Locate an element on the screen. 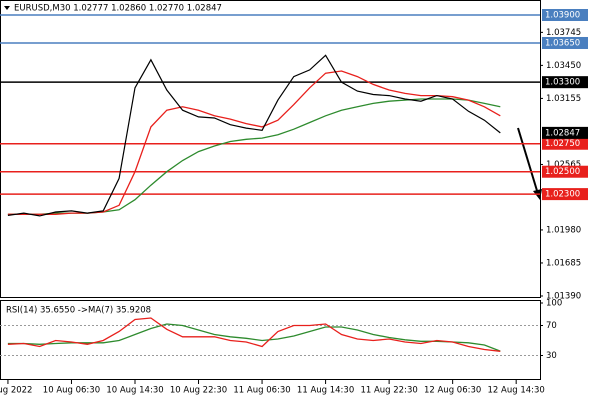 This screenshot has height=400, width=590. collapse-icon is located at coordinates (7, 8).